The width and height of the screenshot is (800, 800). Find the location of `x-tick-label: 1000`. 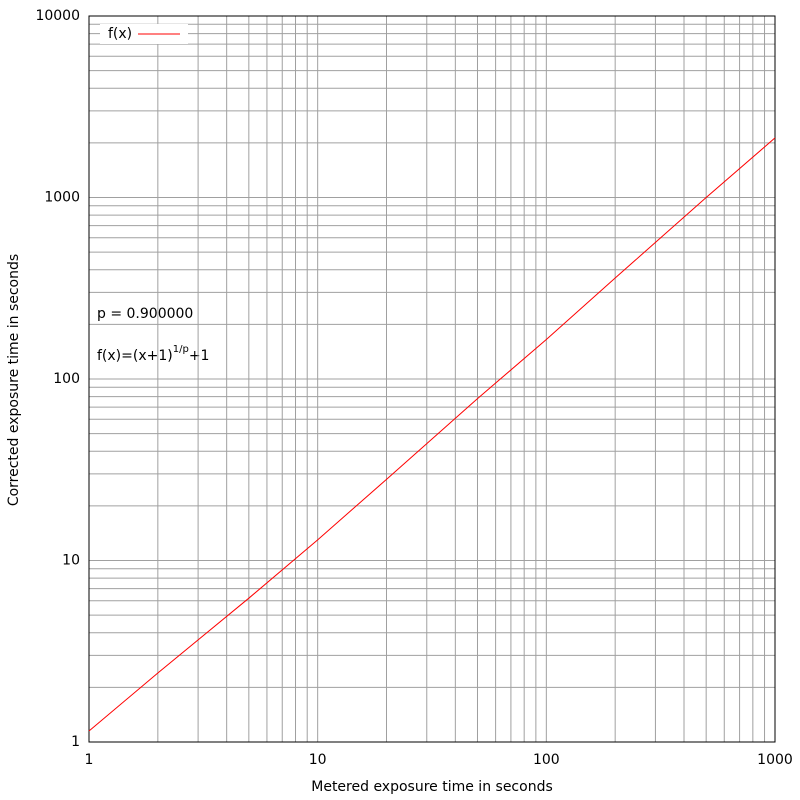

x-tick-label: 1000 is located at coordinates (775, 760).